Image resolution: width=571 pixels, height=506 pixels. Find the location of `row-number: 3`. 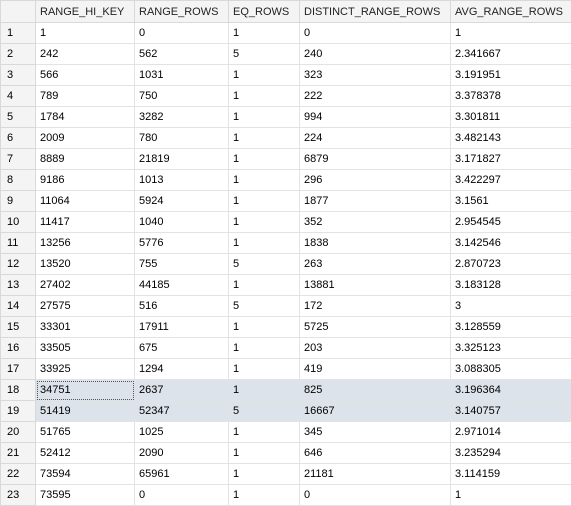

row-number: 3 is located at coordinates (18, 75).